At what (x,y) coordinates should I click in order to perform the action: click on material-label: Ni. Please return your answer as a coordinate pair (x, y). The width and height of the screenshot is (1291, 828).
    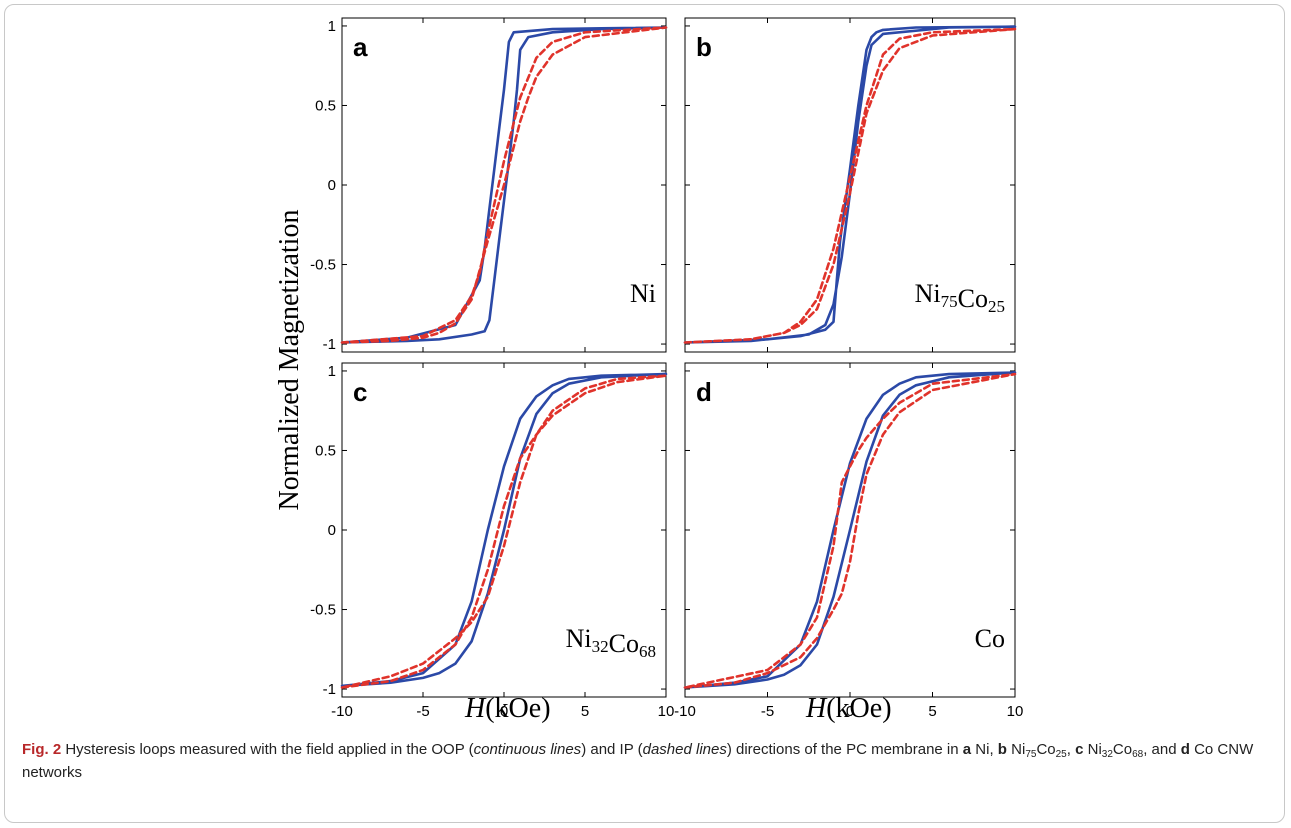
    Looking at the image, I should click on (643, 293).